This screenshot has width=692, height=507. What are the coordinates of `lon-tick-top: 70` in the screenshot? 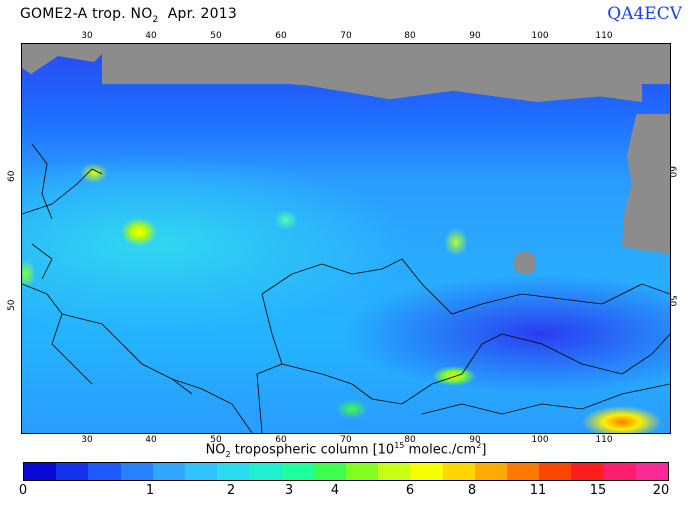 It's located at (346, 36).